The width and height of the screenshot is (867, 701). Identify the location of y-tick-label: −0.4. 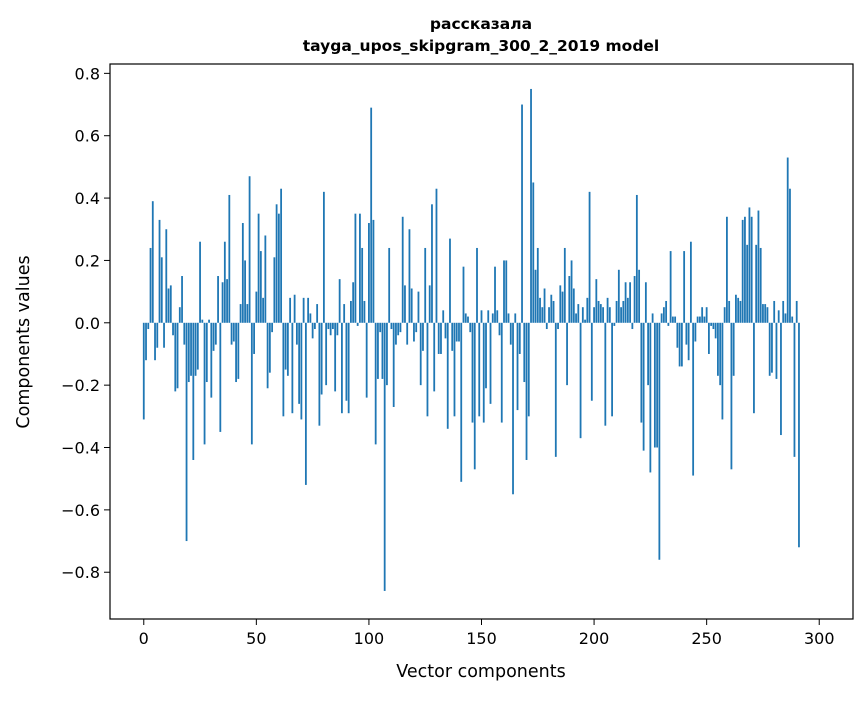
(80, 448).